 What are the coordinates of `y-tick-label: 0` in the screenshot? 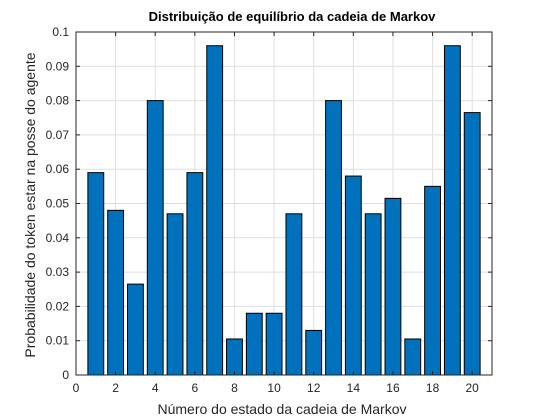 It's located at (65, 375).